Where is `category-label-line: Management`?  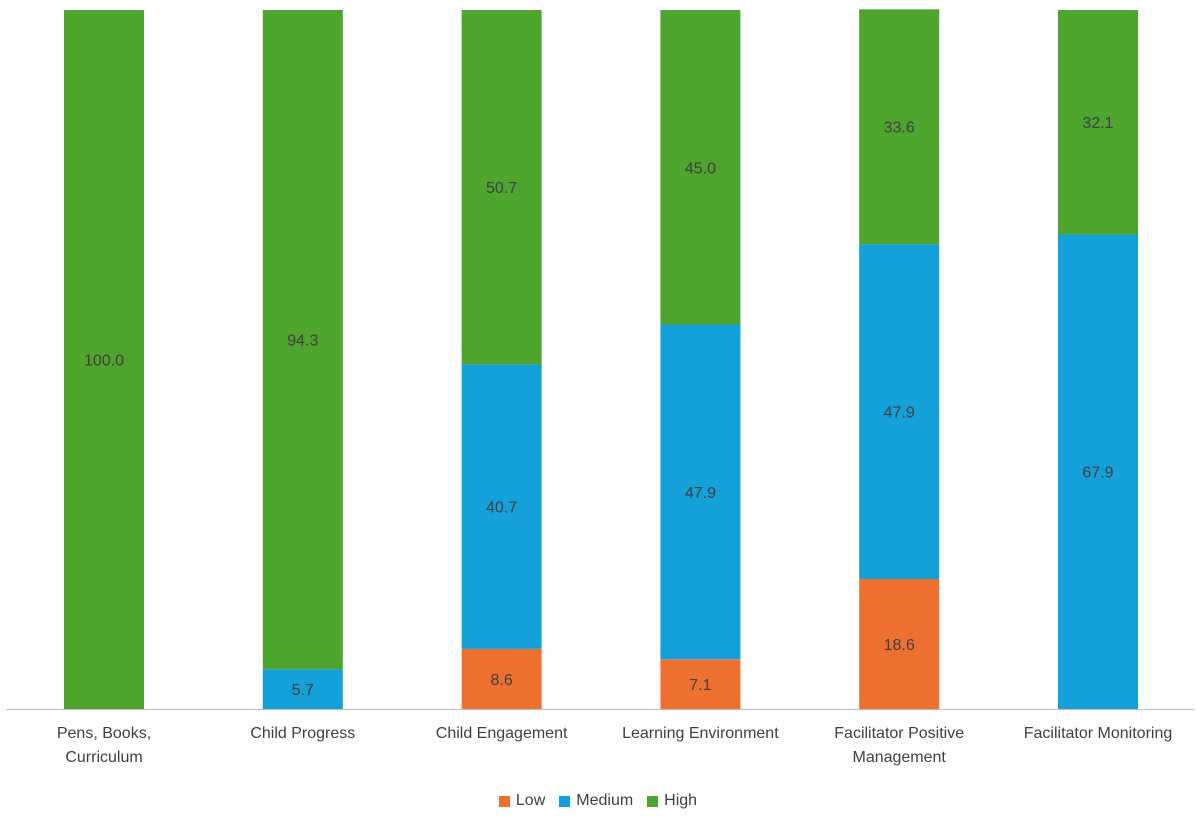 category-label-line: Management is located at coordinates (899, 757).